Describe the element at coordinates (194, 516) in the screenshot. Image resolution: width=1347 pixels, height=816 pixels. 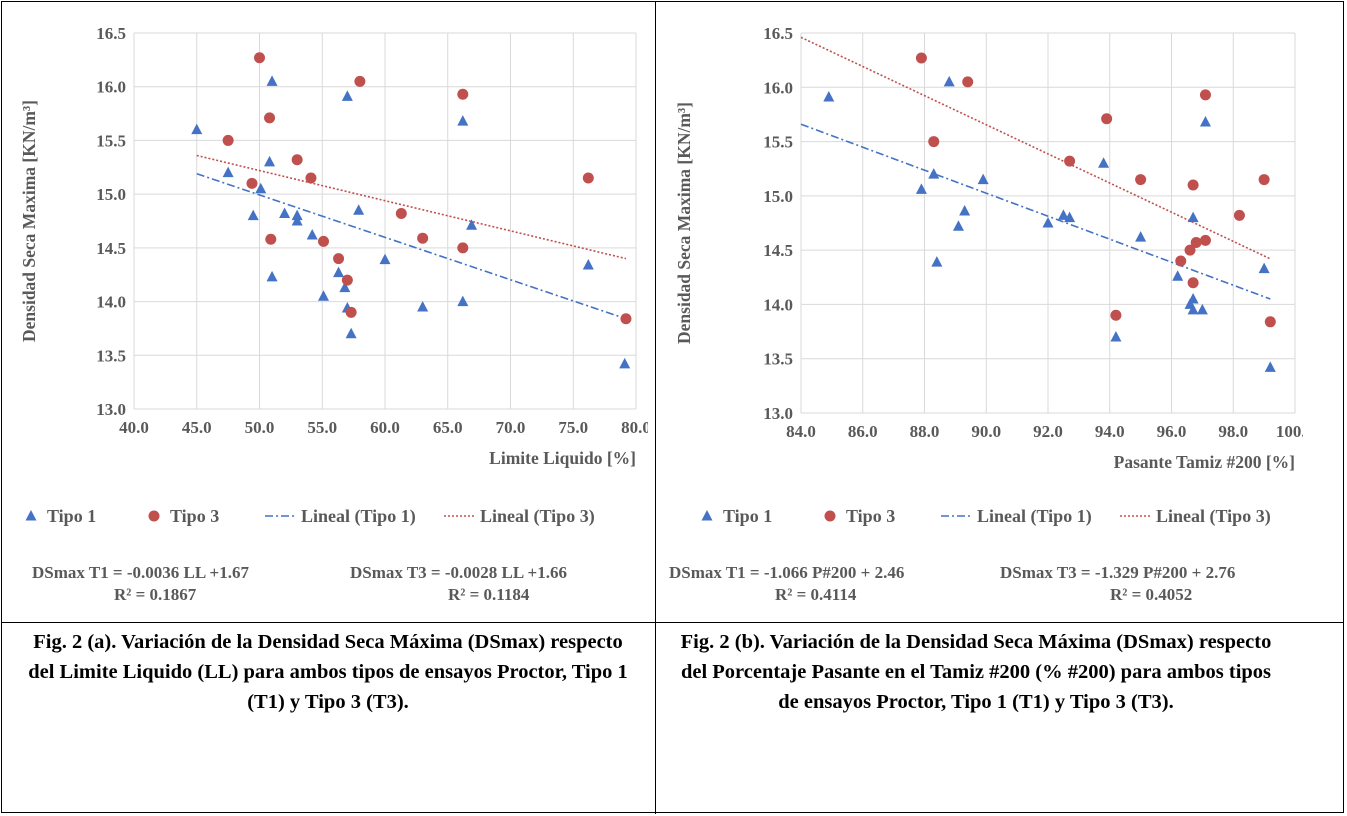
I see `legend-label-tipo3: Tipo 3` at that location.